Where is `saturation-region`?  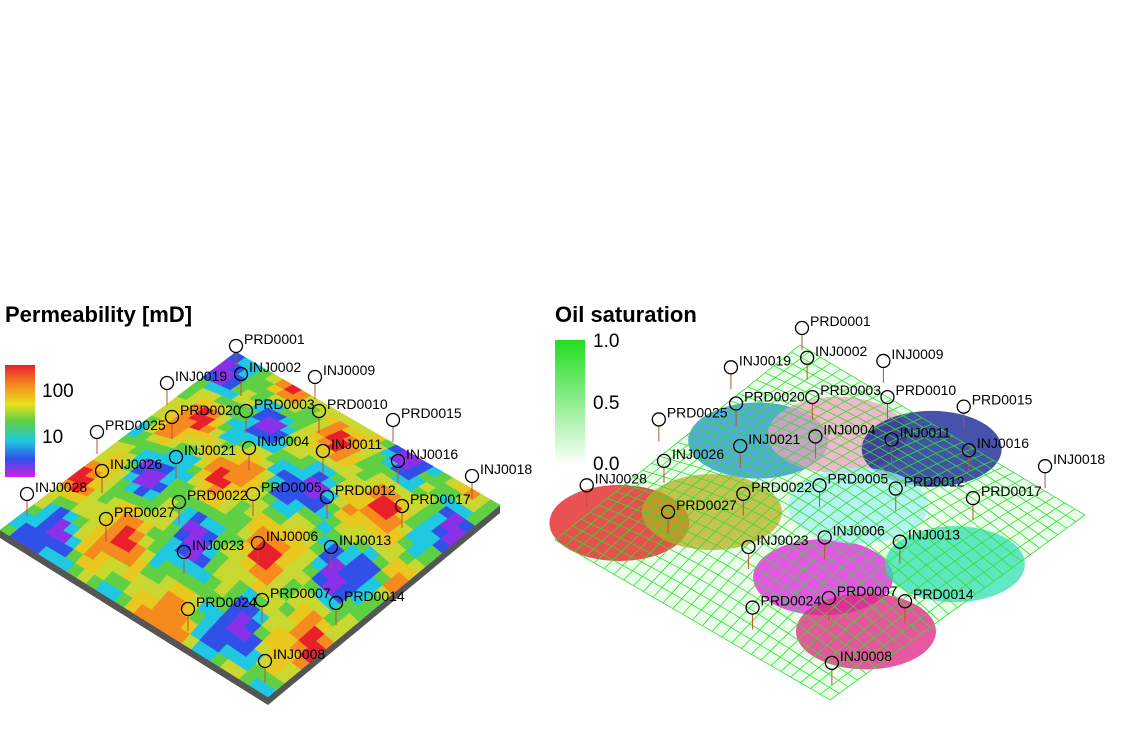 saturation-region is located at coordinates (711, 512).